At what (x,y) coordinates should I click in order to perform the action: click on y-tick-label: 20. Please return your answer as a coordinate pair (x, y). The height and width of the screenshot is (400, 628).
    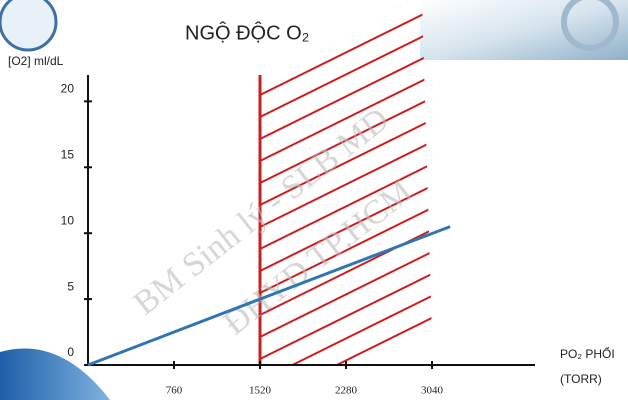
    Looking at the image, I should click on (68, 89).